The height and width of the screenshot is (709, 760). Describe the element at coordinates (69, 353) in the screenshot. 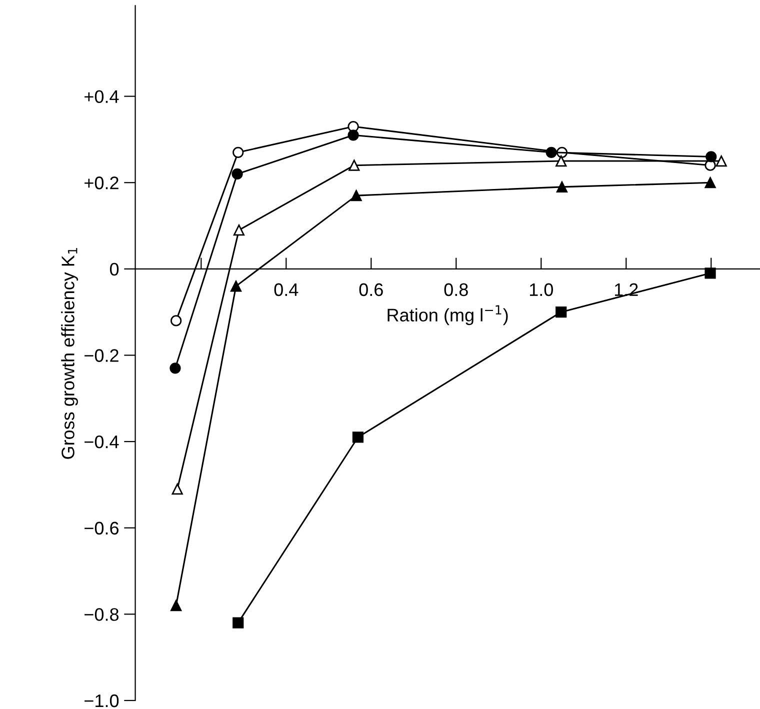

I see `y-axis-title: Gross growth efficiency K$_{1}$` at that location.